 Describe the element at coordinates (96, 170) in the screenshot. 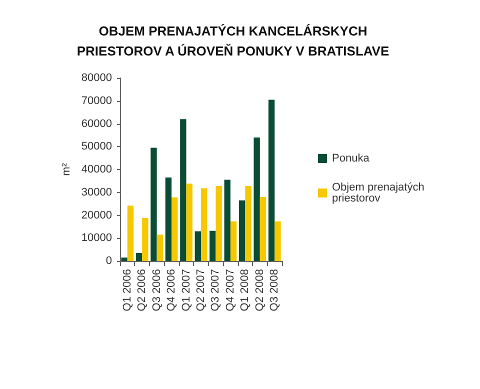

I see `y-tick-label: 40000` at that location.